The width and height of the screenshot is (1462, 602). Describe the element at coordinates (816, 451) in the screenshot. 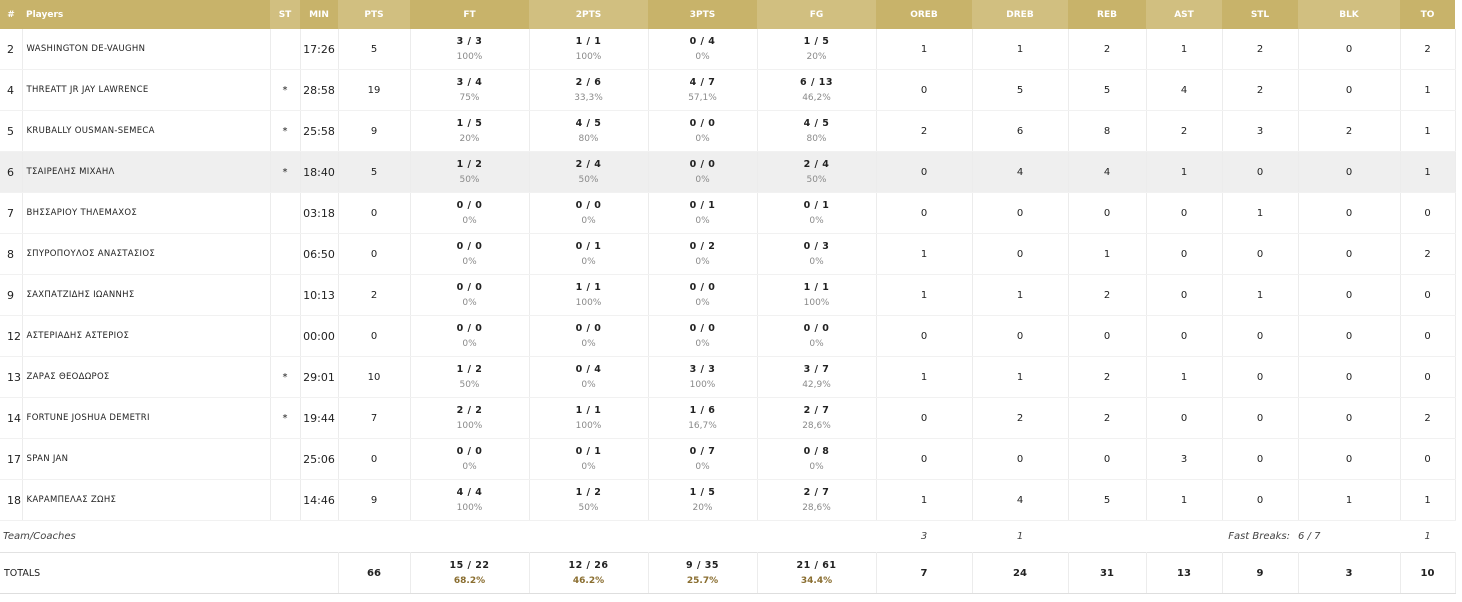

I see `fg-made-attempted: 0 / 8` at that location.